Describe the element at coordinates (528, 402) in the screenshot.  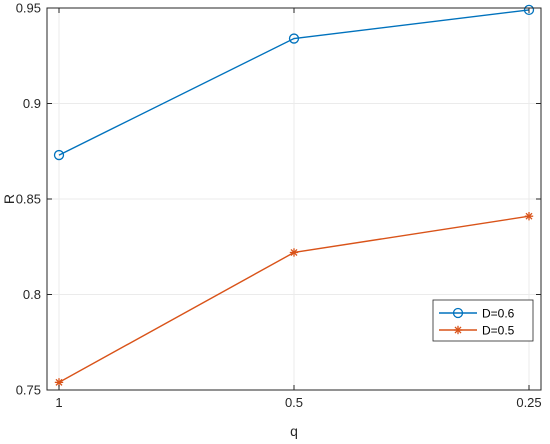
I see `x-tick-label: 0.25` at that location.